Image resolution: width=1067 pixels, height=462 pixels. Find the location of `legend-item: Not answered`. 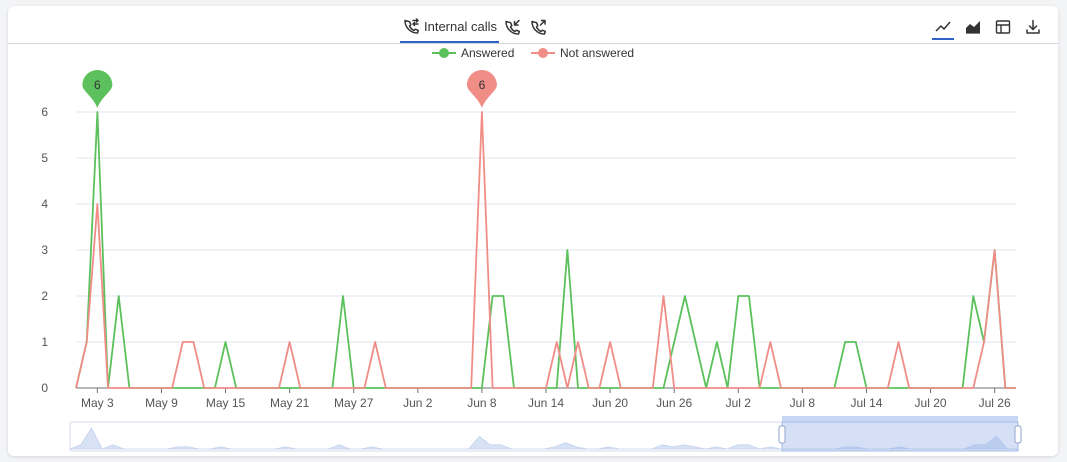

legend-item: Not answered is located at coordinates (582, 53).